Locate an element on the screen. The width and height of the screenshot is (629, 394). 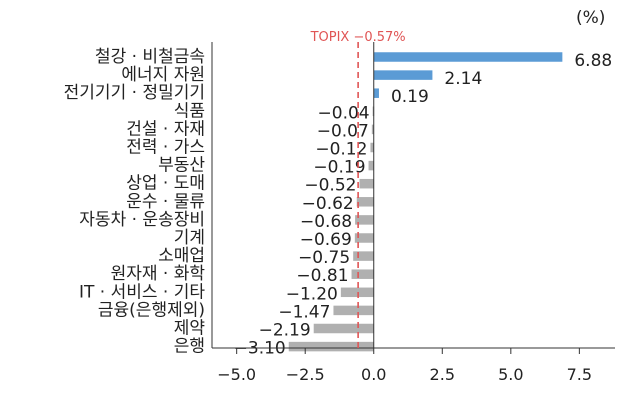
value-label-12: −0.75 is located at coordinates (324, 258).